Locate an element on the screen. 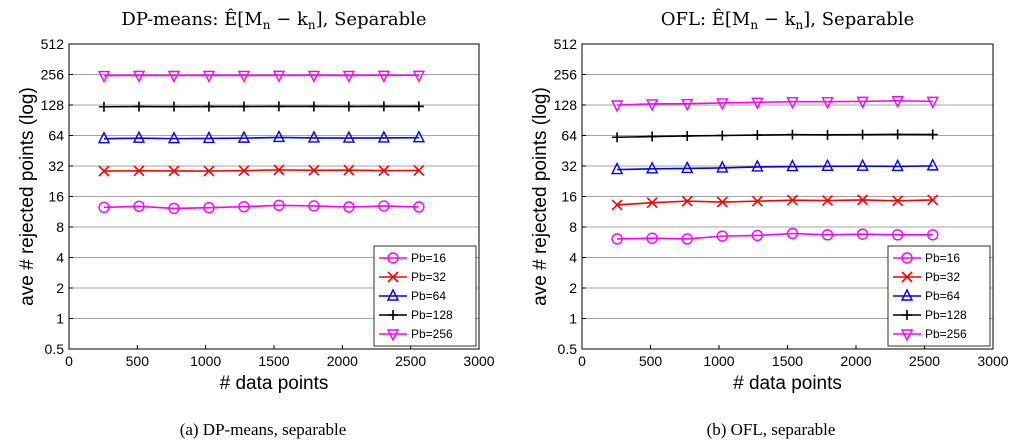  x-axis-label: # data points is located at coordinates (274, 383).